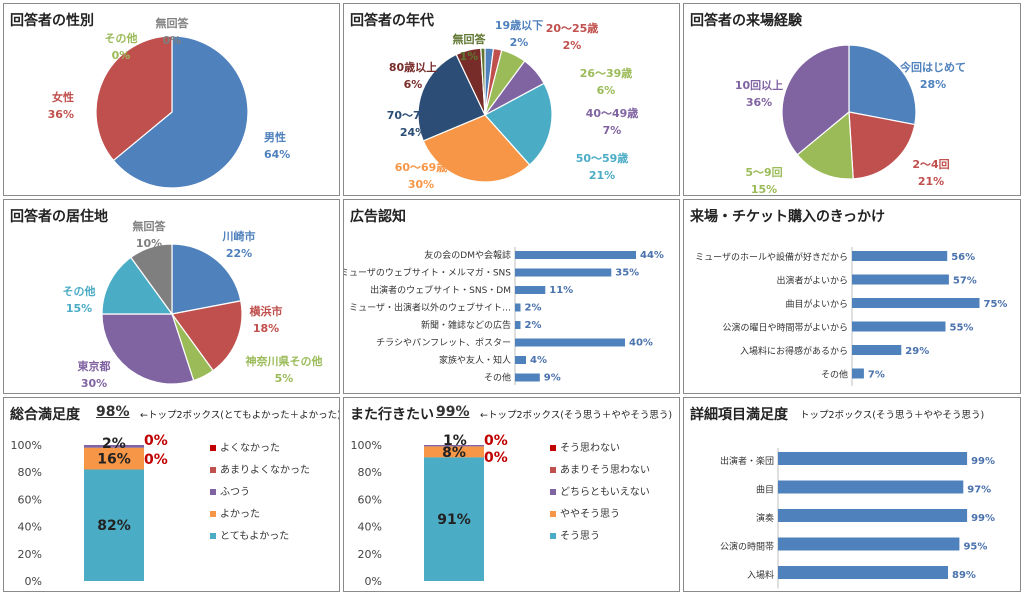 The height and width of the screenshot is (595, 1024). What do you see at coordinates (33, 581) in the screenshot?
I see `y-tick-label: 0%` at bounding box center [33, 581].